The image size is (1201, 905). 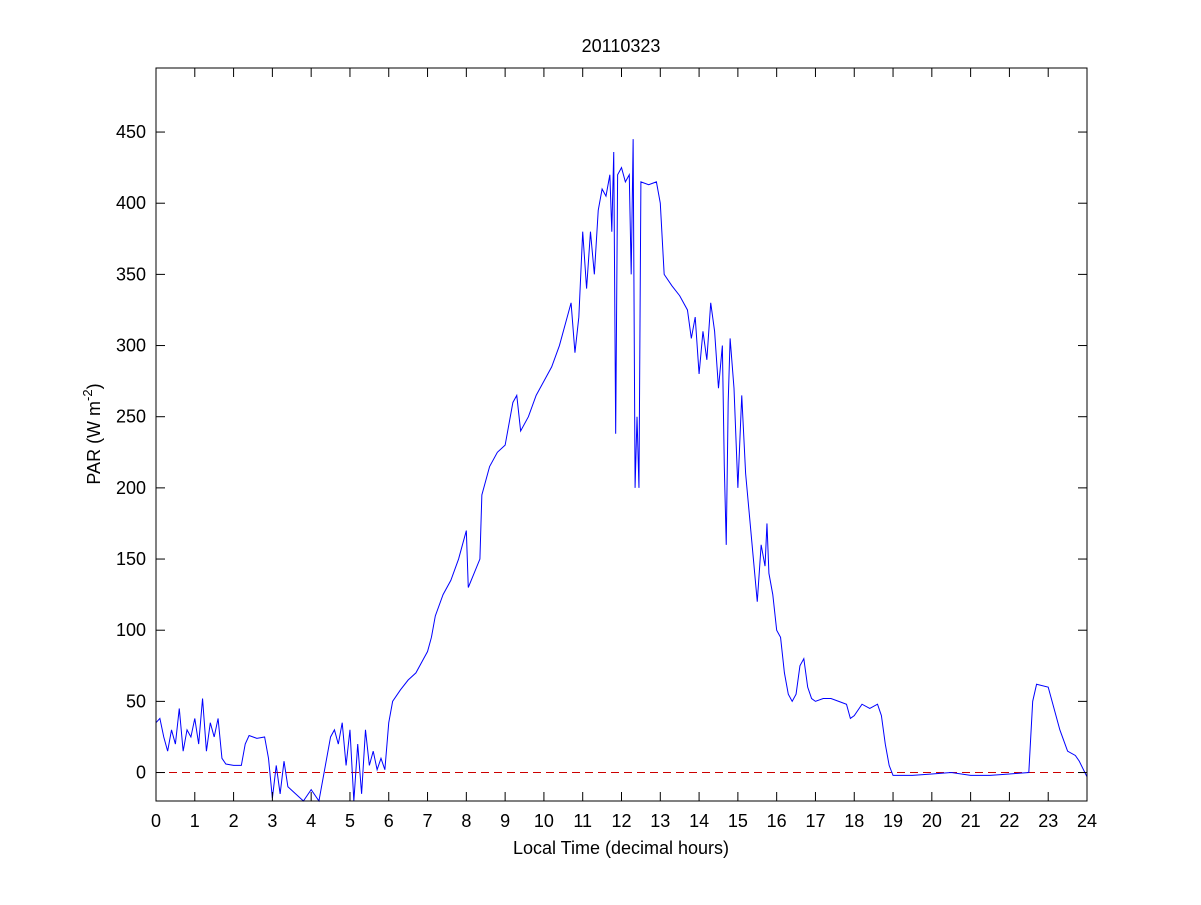 I want to click on x-tick-label: 14, so click(x=699, y=821).